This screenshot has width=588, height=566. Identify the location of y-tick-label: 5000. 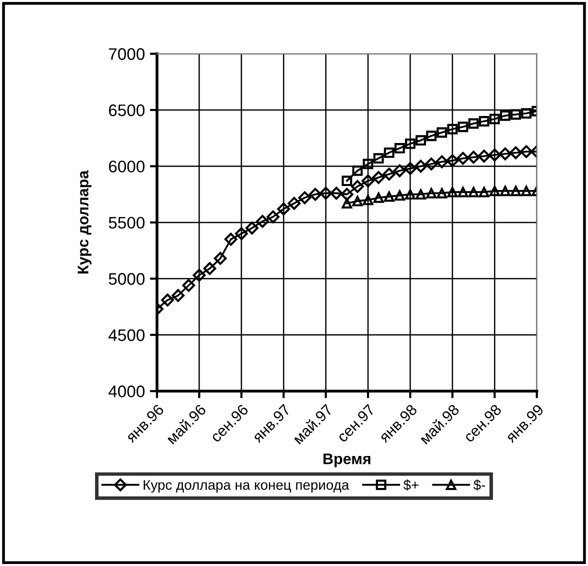
(126, 279).